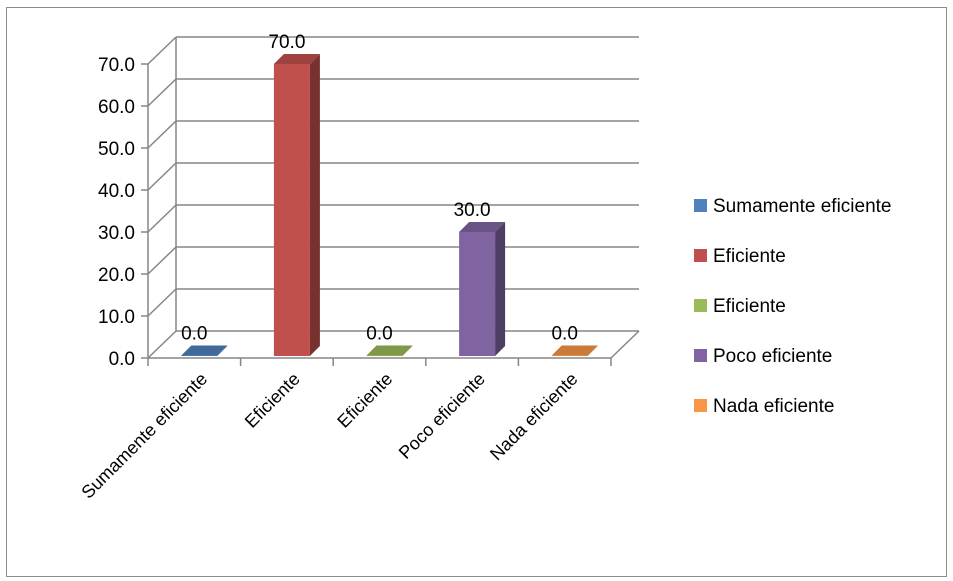  I want to click on floor-right-edge, so click(625, 344).